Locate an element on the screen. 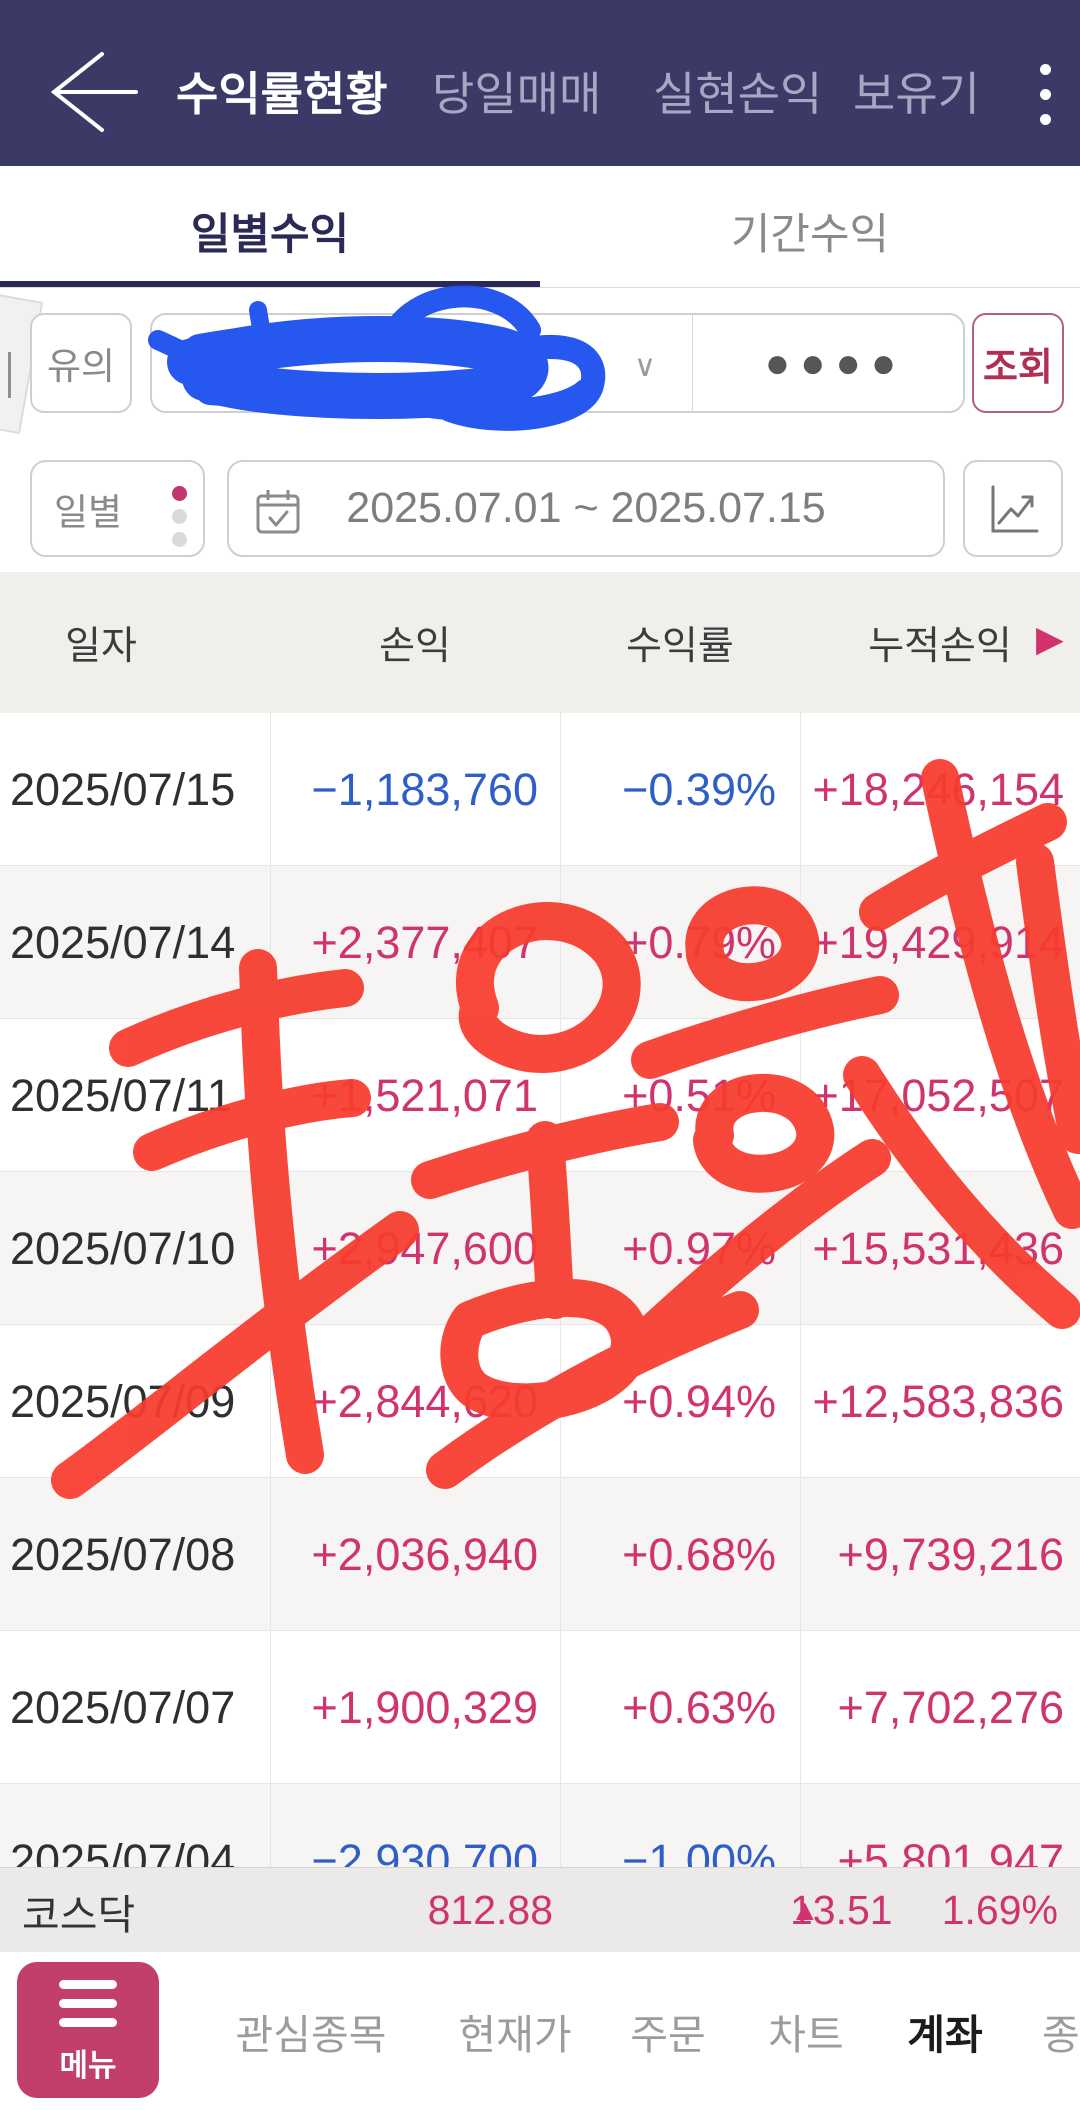 The image size is (1080, 2110). hamburger-icon is located at coordinates (88, 1984).